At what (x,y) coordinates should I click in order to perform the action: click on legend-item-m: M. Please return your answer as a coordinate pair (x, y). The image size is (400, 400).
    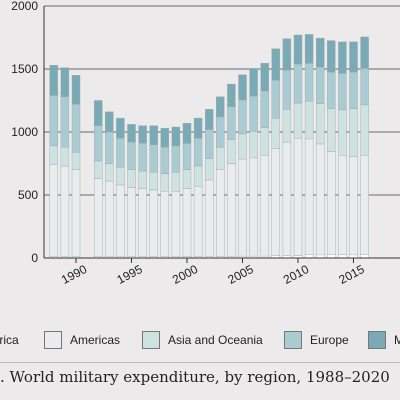
    Looking at the image, I should click on (384, 340).